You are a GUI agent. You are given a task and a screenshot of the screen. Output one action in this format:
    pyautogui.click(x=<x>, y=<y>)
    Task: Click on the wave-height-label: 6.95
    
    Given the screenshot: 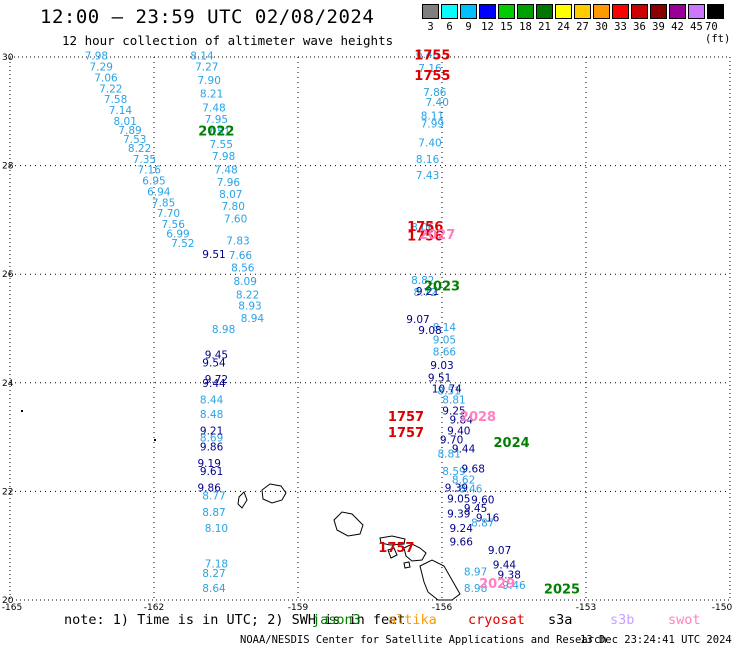 What is the action you would take?
    pyautogui.click(x=153, y=182)
    